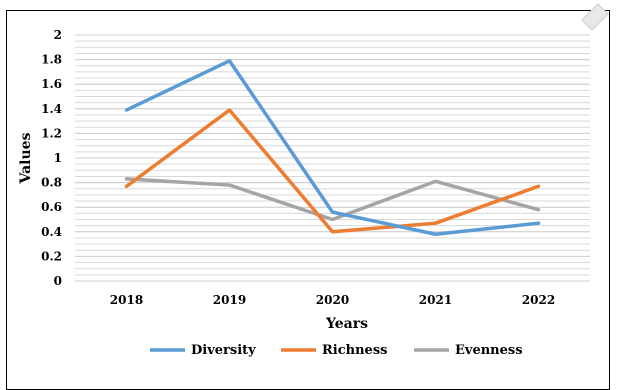  What do you see at coordinates (595, 17) in the screenshot?
I see `corner-mark-icon` at bounding box center [595, 17].